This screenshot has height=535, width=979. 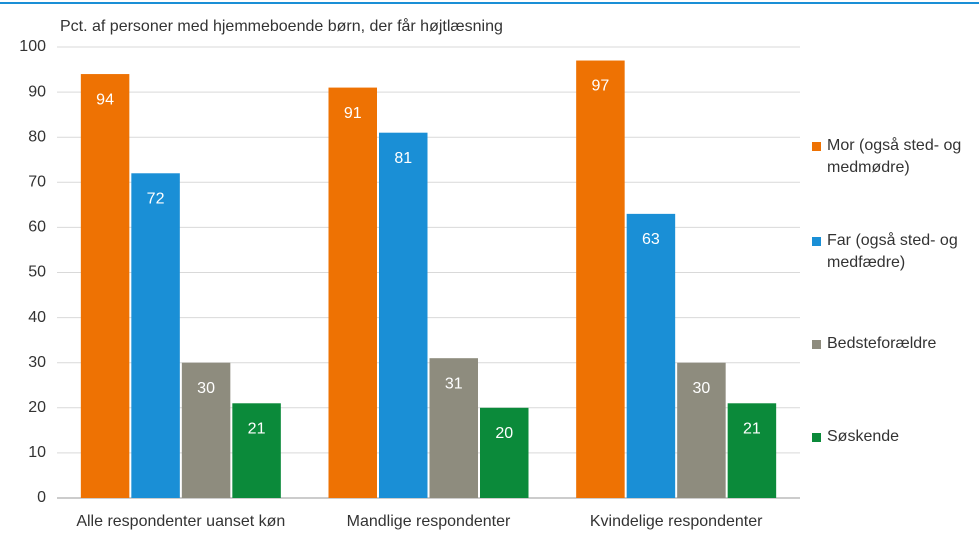 What do you see at coordinates (180, 521) in the screenshot?
I see `x-tick-label: Alle respondenter uanset køn` at bounding box center [180, 521].